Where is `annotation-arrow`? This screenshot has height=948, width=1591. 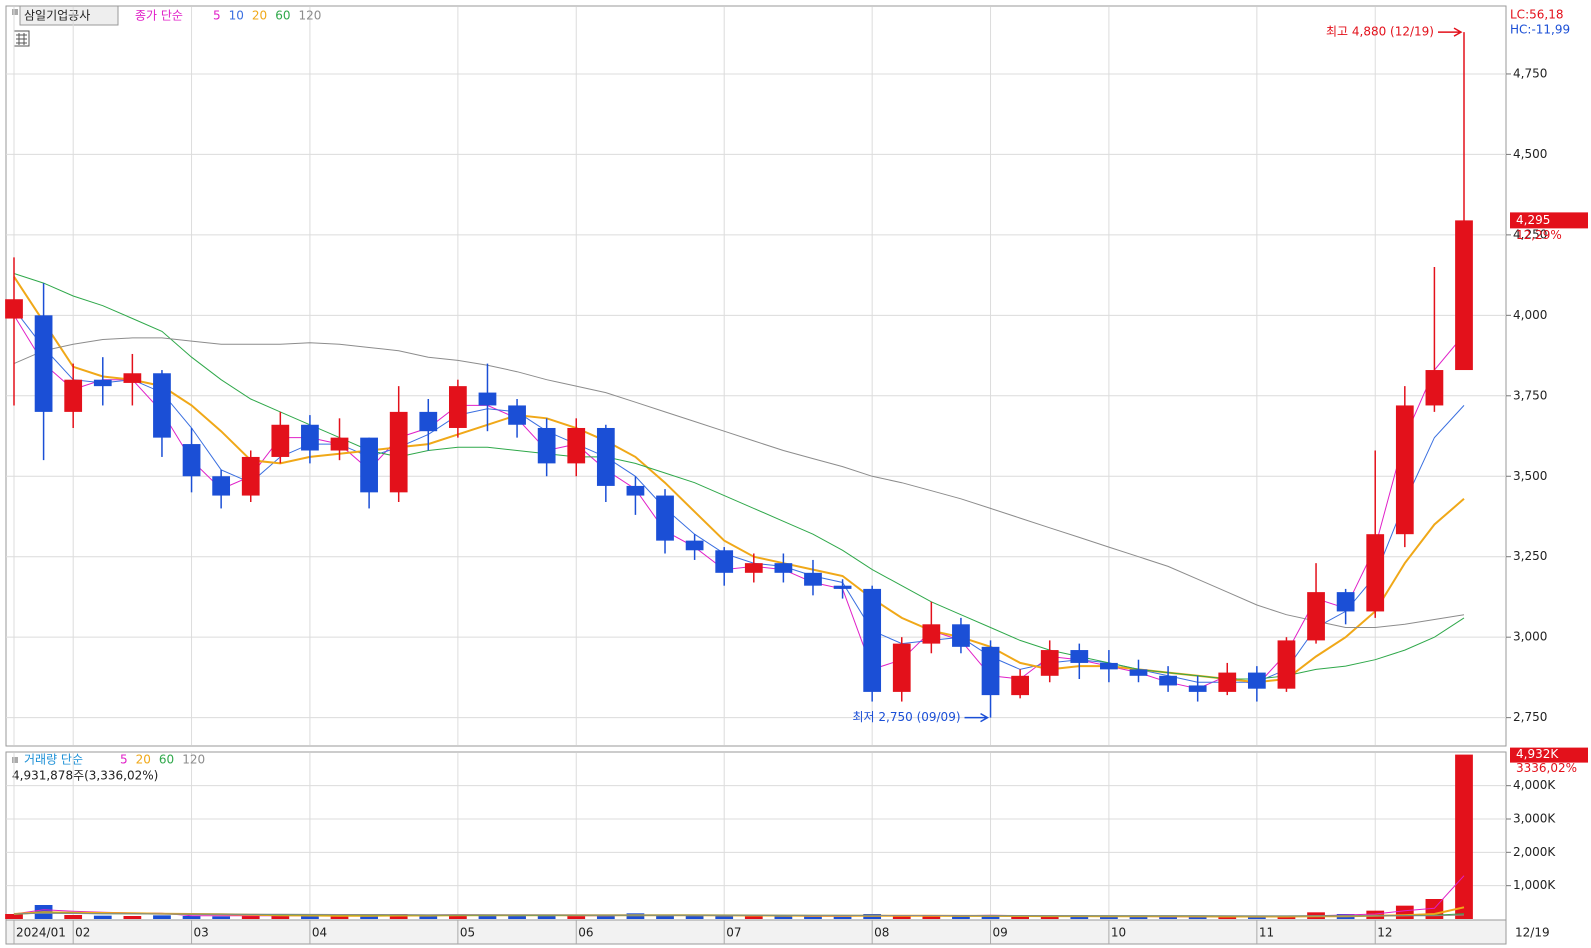 annotation-arrow is located at coordinates (977, 717).